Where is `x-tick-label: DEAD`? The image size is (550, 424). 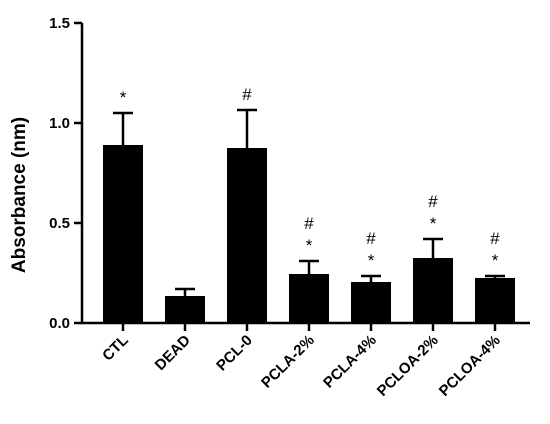
x-tick-label: DEAD is located at coordinates (173, 353).